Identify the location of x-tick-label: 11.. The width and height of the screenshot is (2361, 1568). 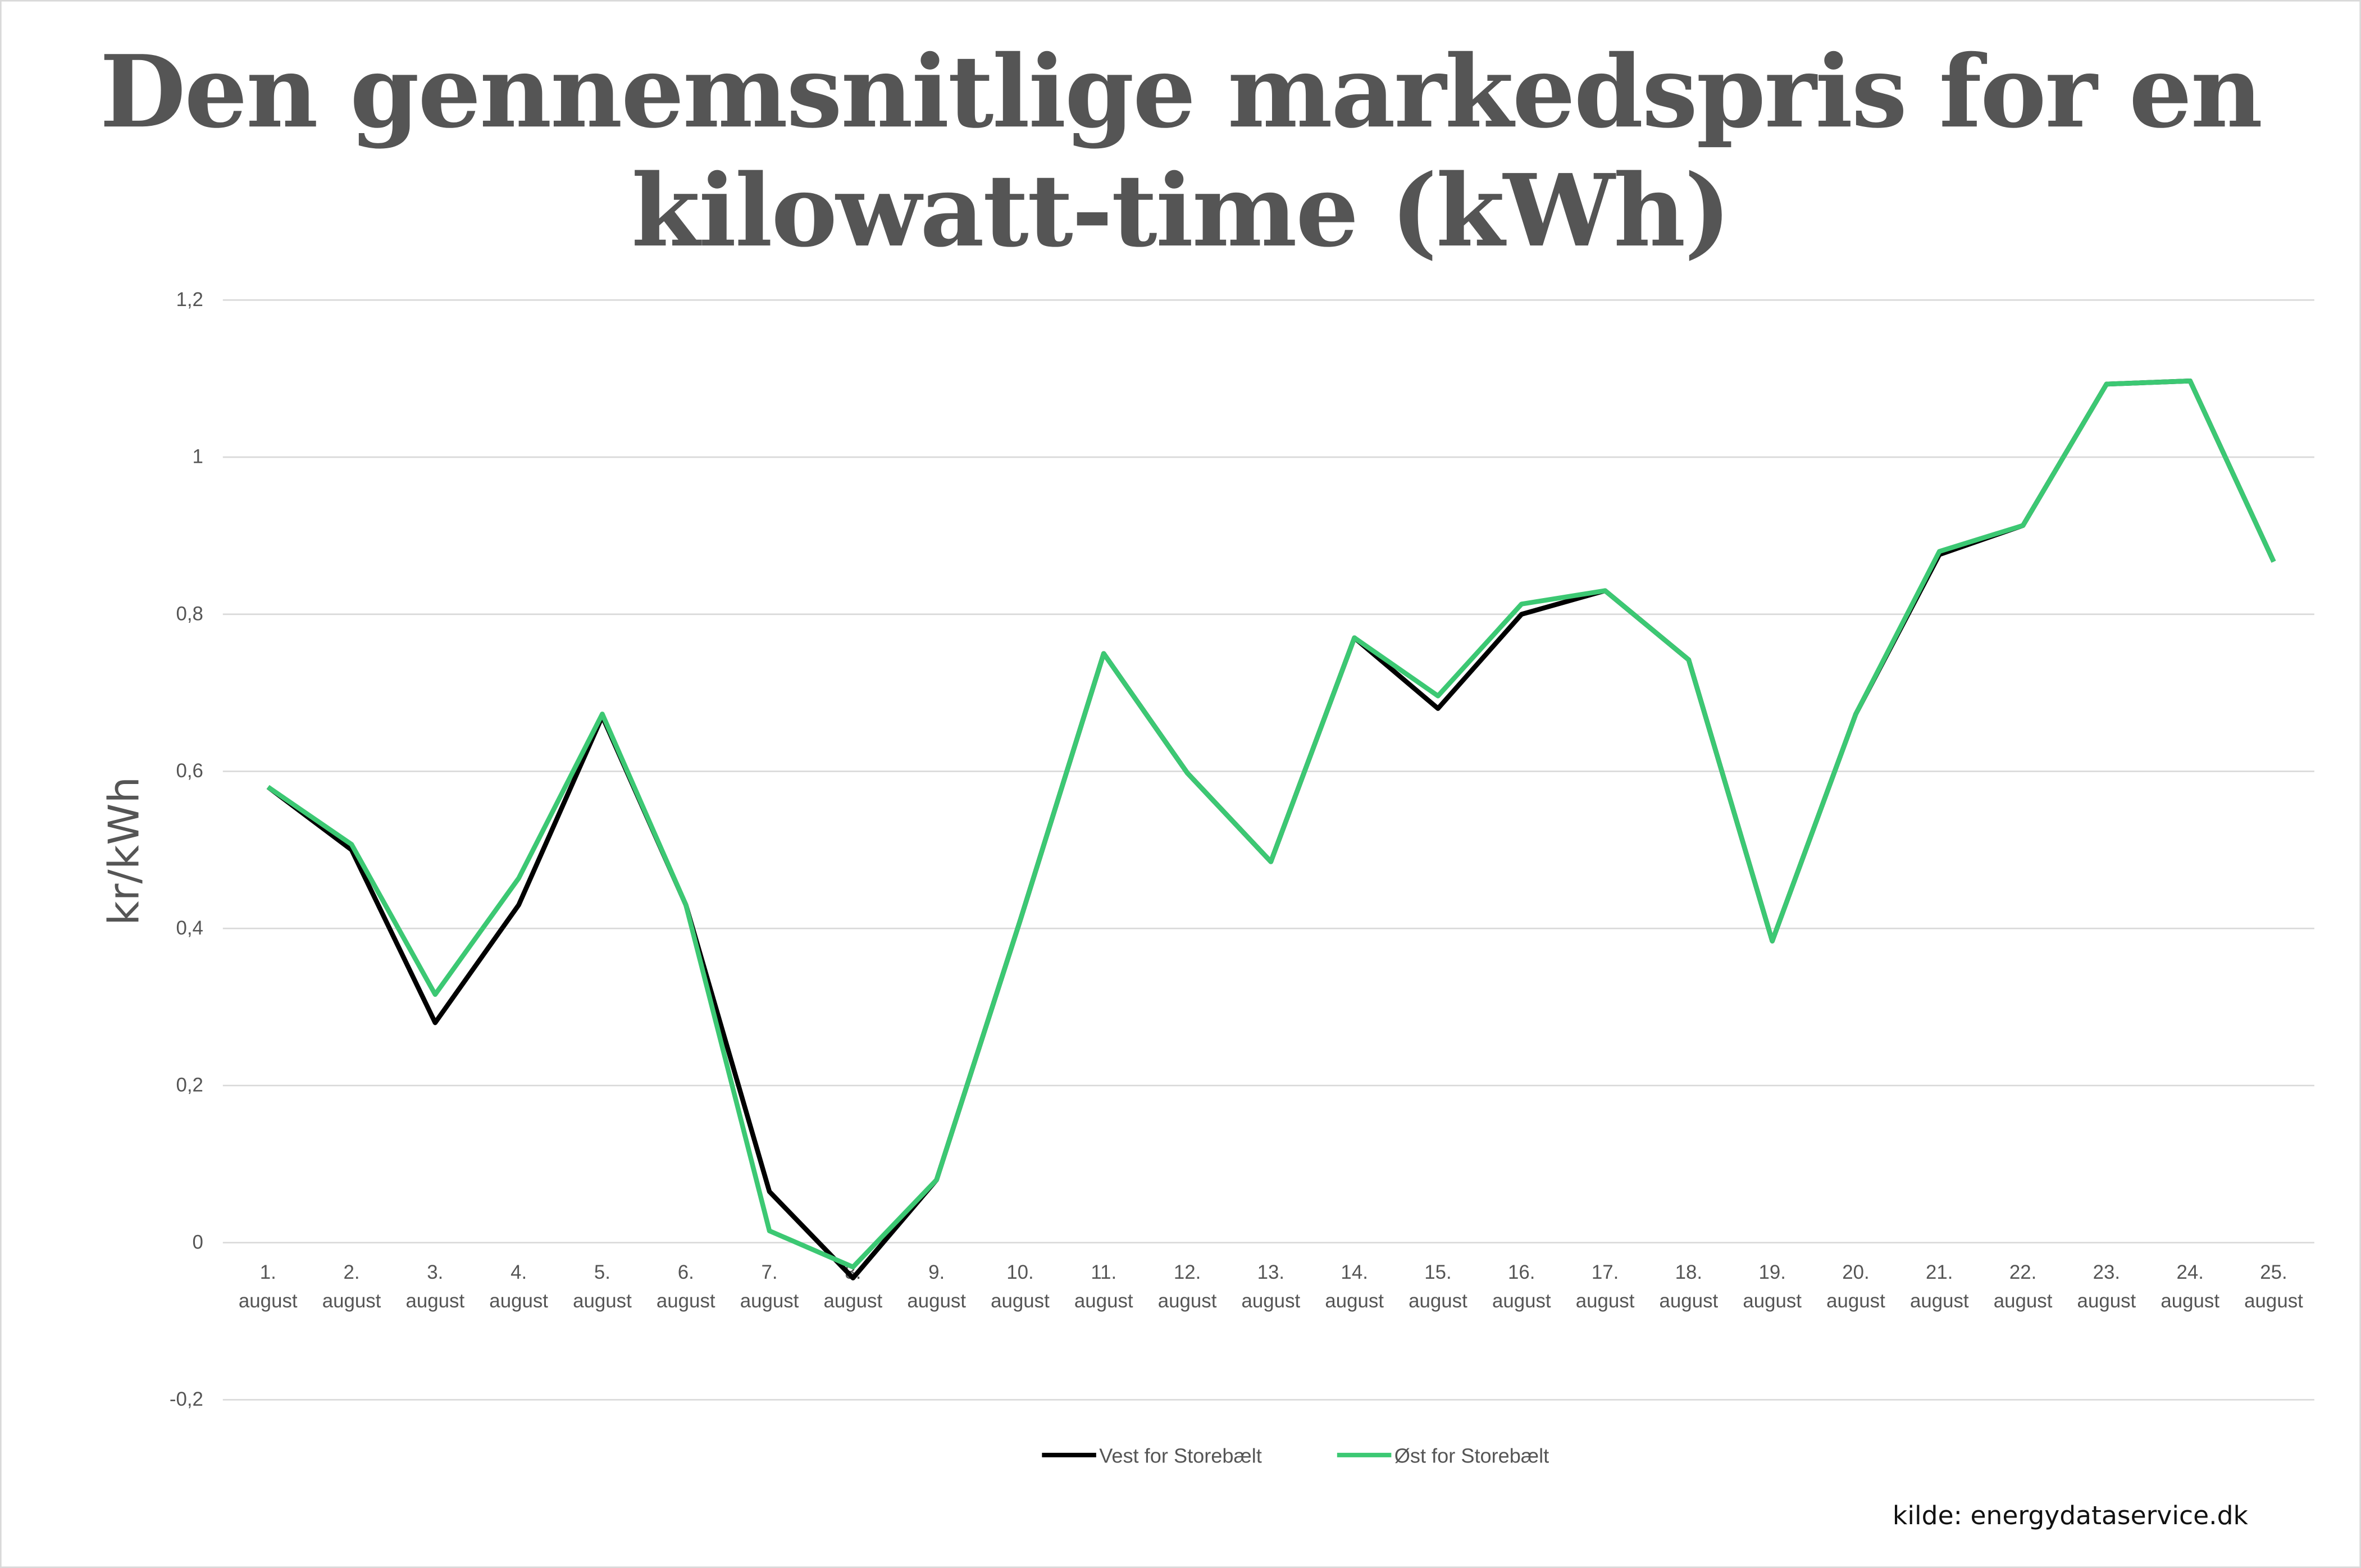
(1103, 1272).